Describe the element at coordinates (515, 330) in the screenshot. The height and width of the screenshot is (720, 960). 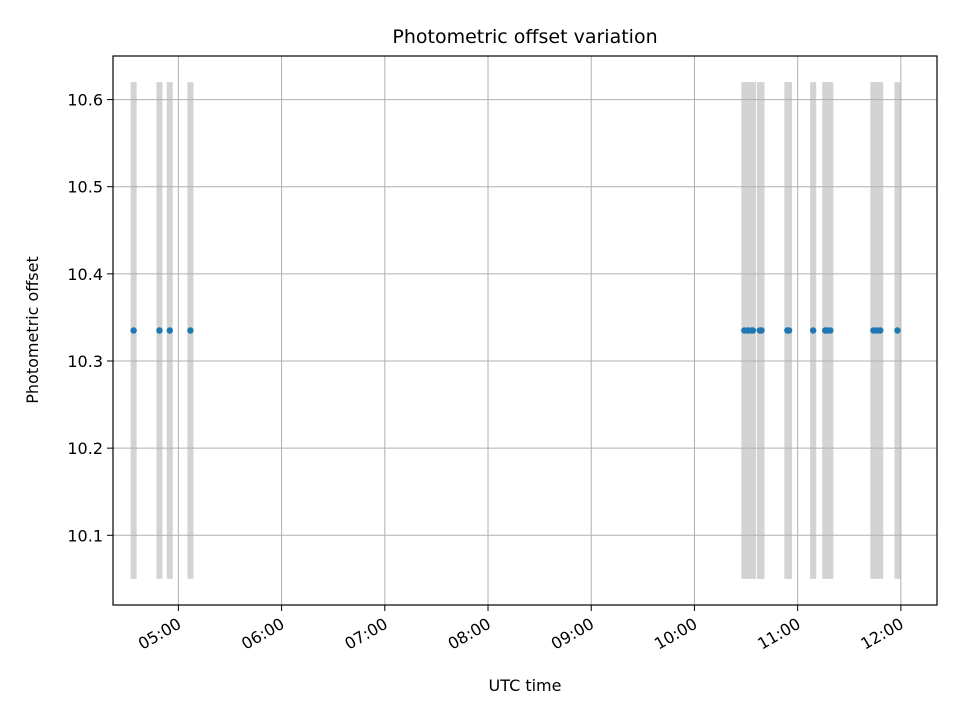
I see `data-points` at that location.